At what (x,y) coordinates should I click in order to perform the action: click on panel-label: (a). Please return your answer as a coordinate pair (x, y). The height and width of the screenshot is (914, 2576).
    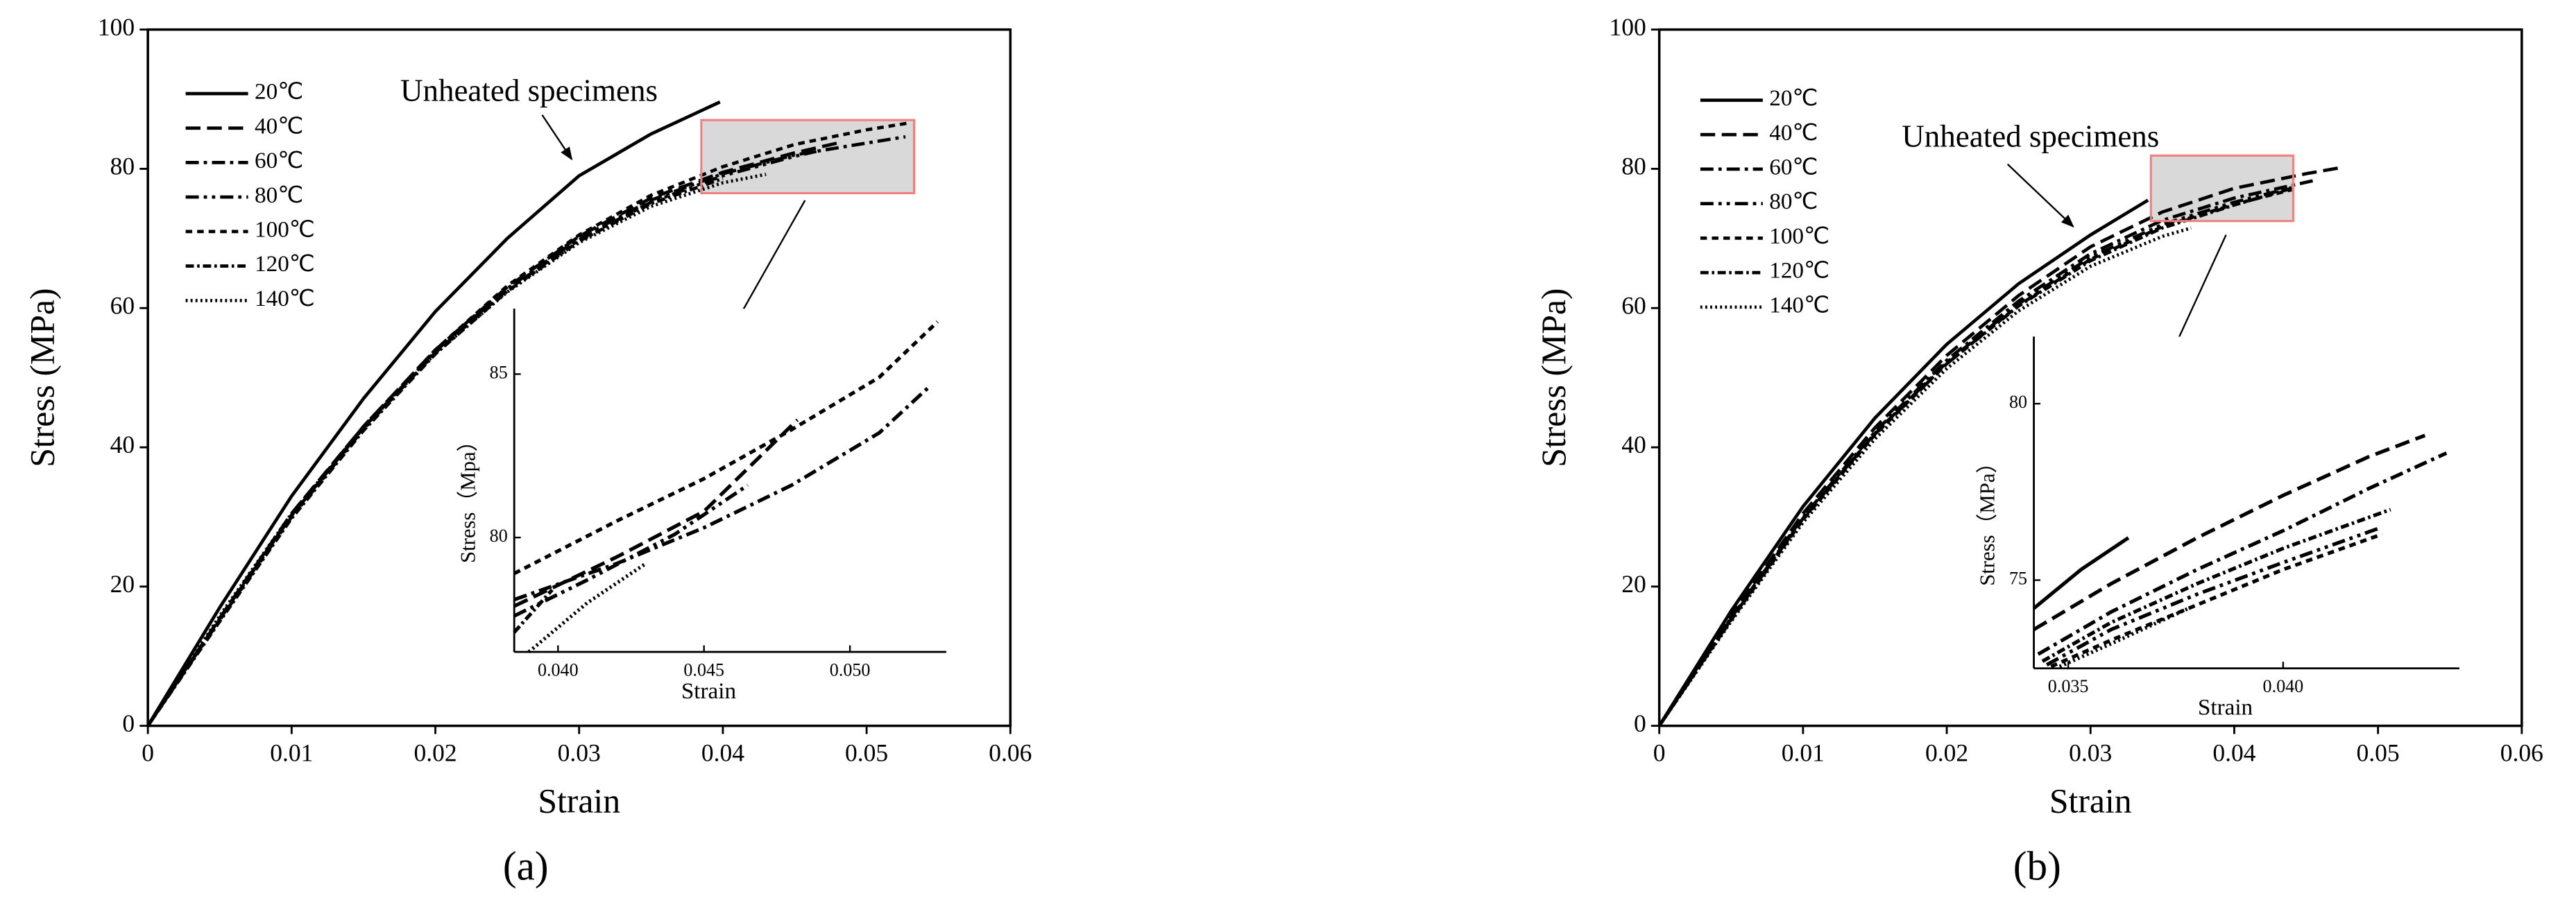
    Looking at the image, I should click on (526, 866).